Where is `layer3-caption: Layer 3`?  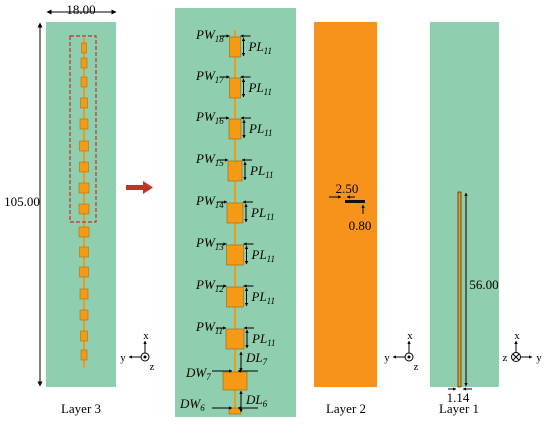 layer3-caption: Layer 3 is located at coordinates (81, 408).